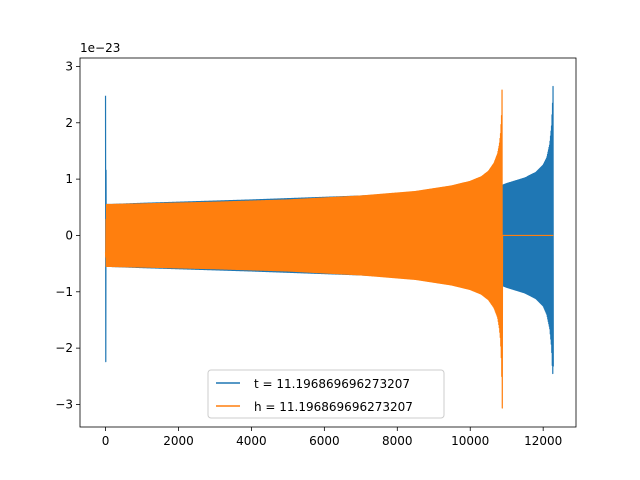  Describe the element at coordinates (100, 48) in the screenshot. I see `y-offset-text: 1e−23` at that location.